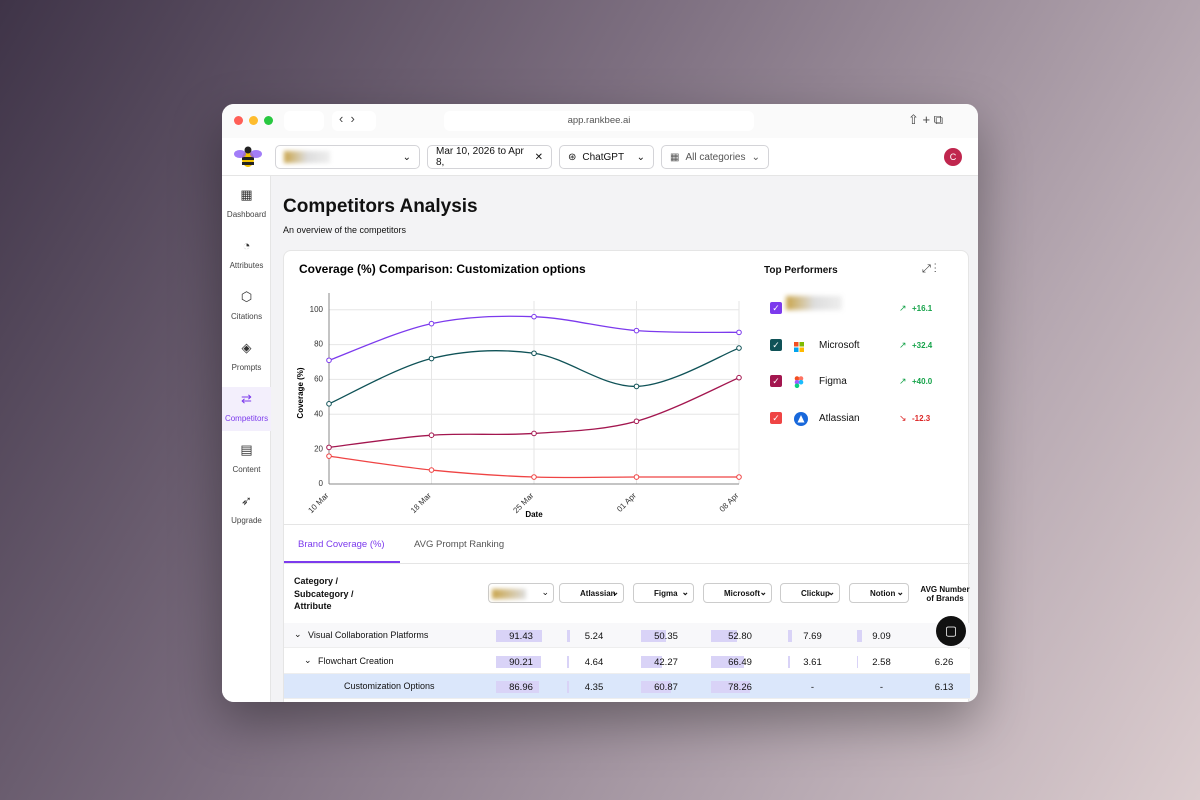 This screenshot has height=800, width=1200. I want to click on date-range: Mar 10, 2026 to Apr 8, ✕, so click(489, 157).